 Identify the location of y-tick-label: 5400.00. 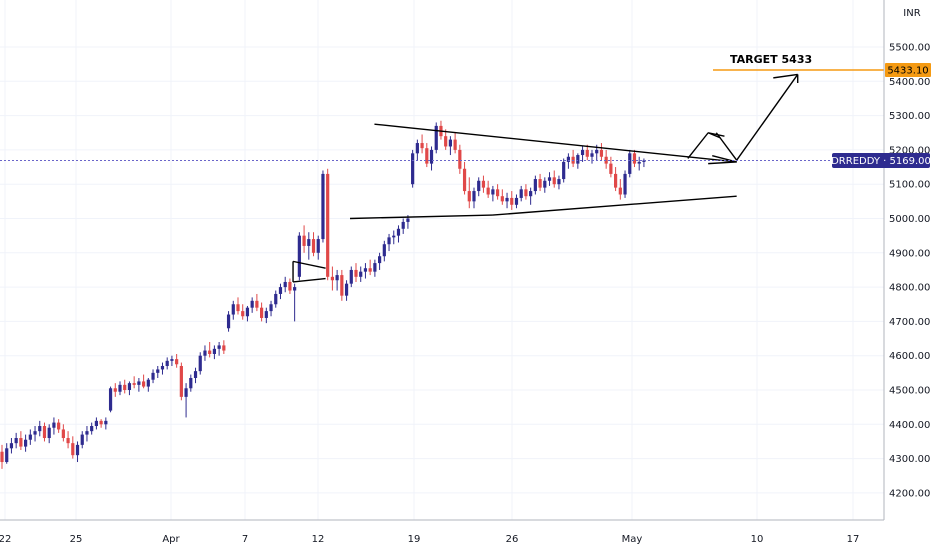
(909, 82).